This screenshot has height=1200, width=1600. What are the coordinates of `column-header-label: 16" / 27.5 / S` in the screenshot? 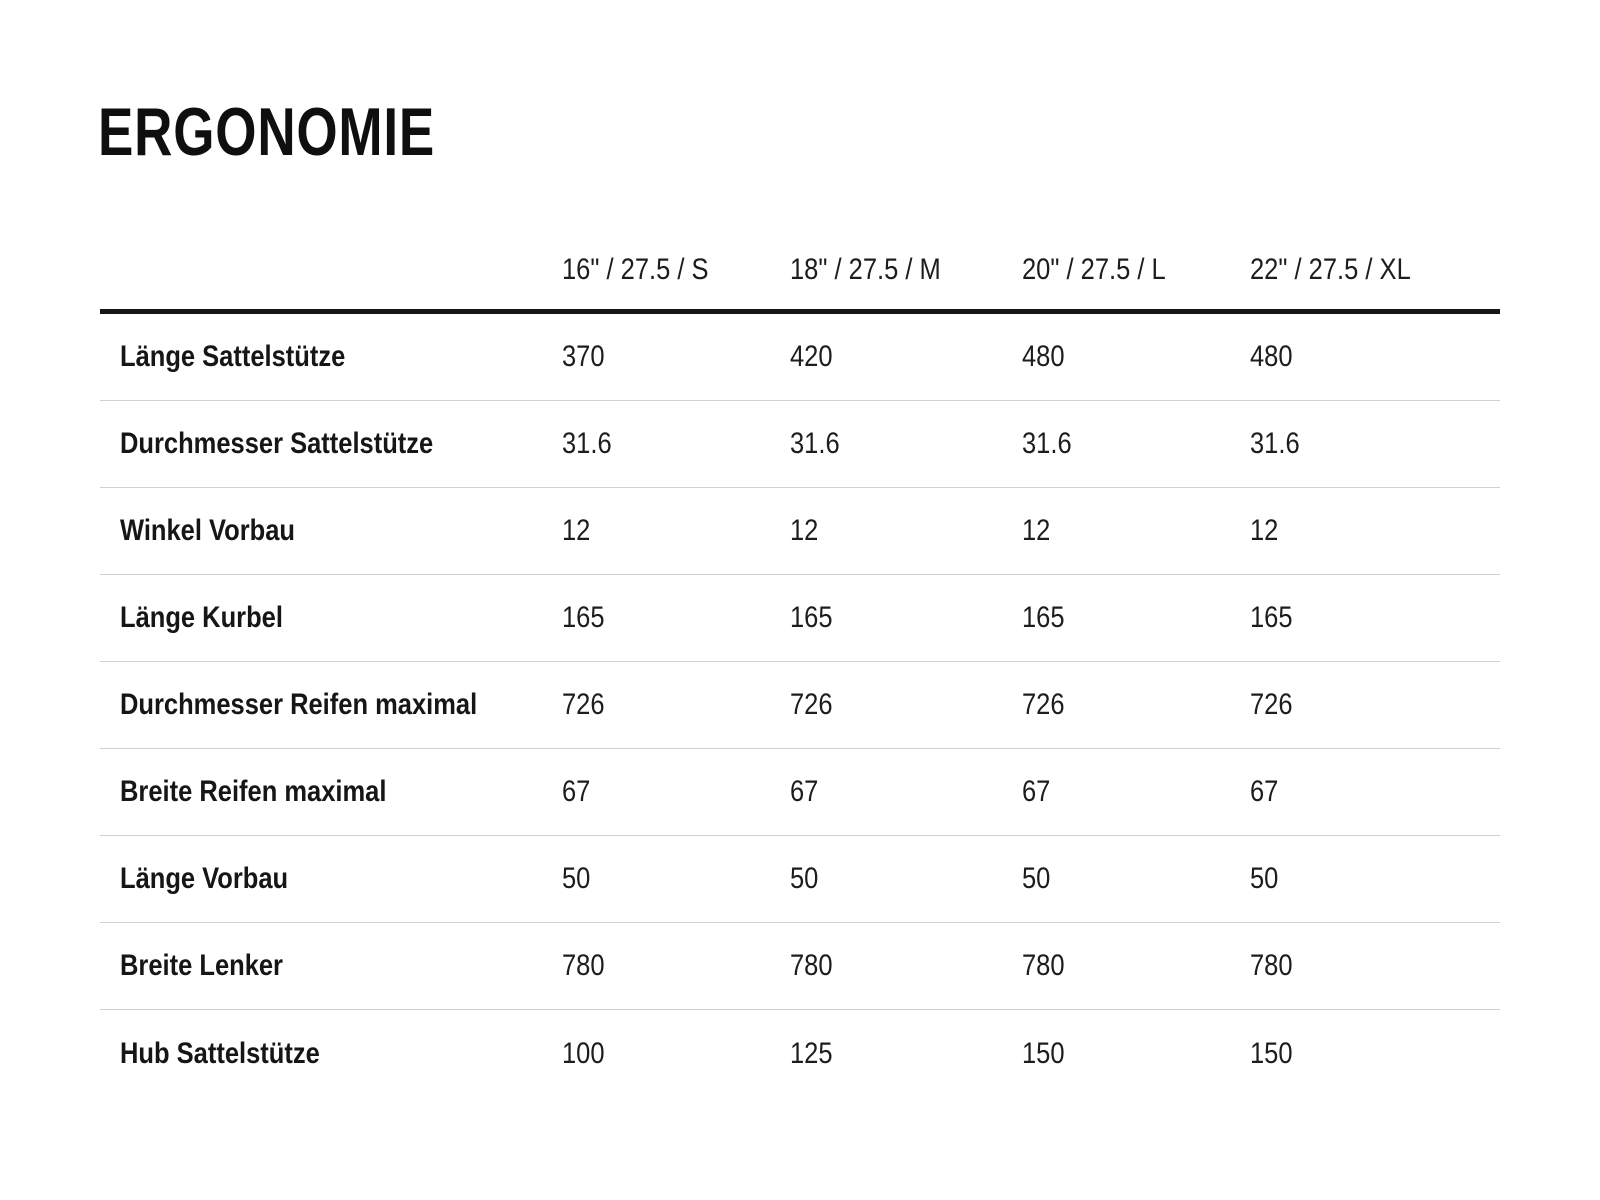 It's located at (635, 269).